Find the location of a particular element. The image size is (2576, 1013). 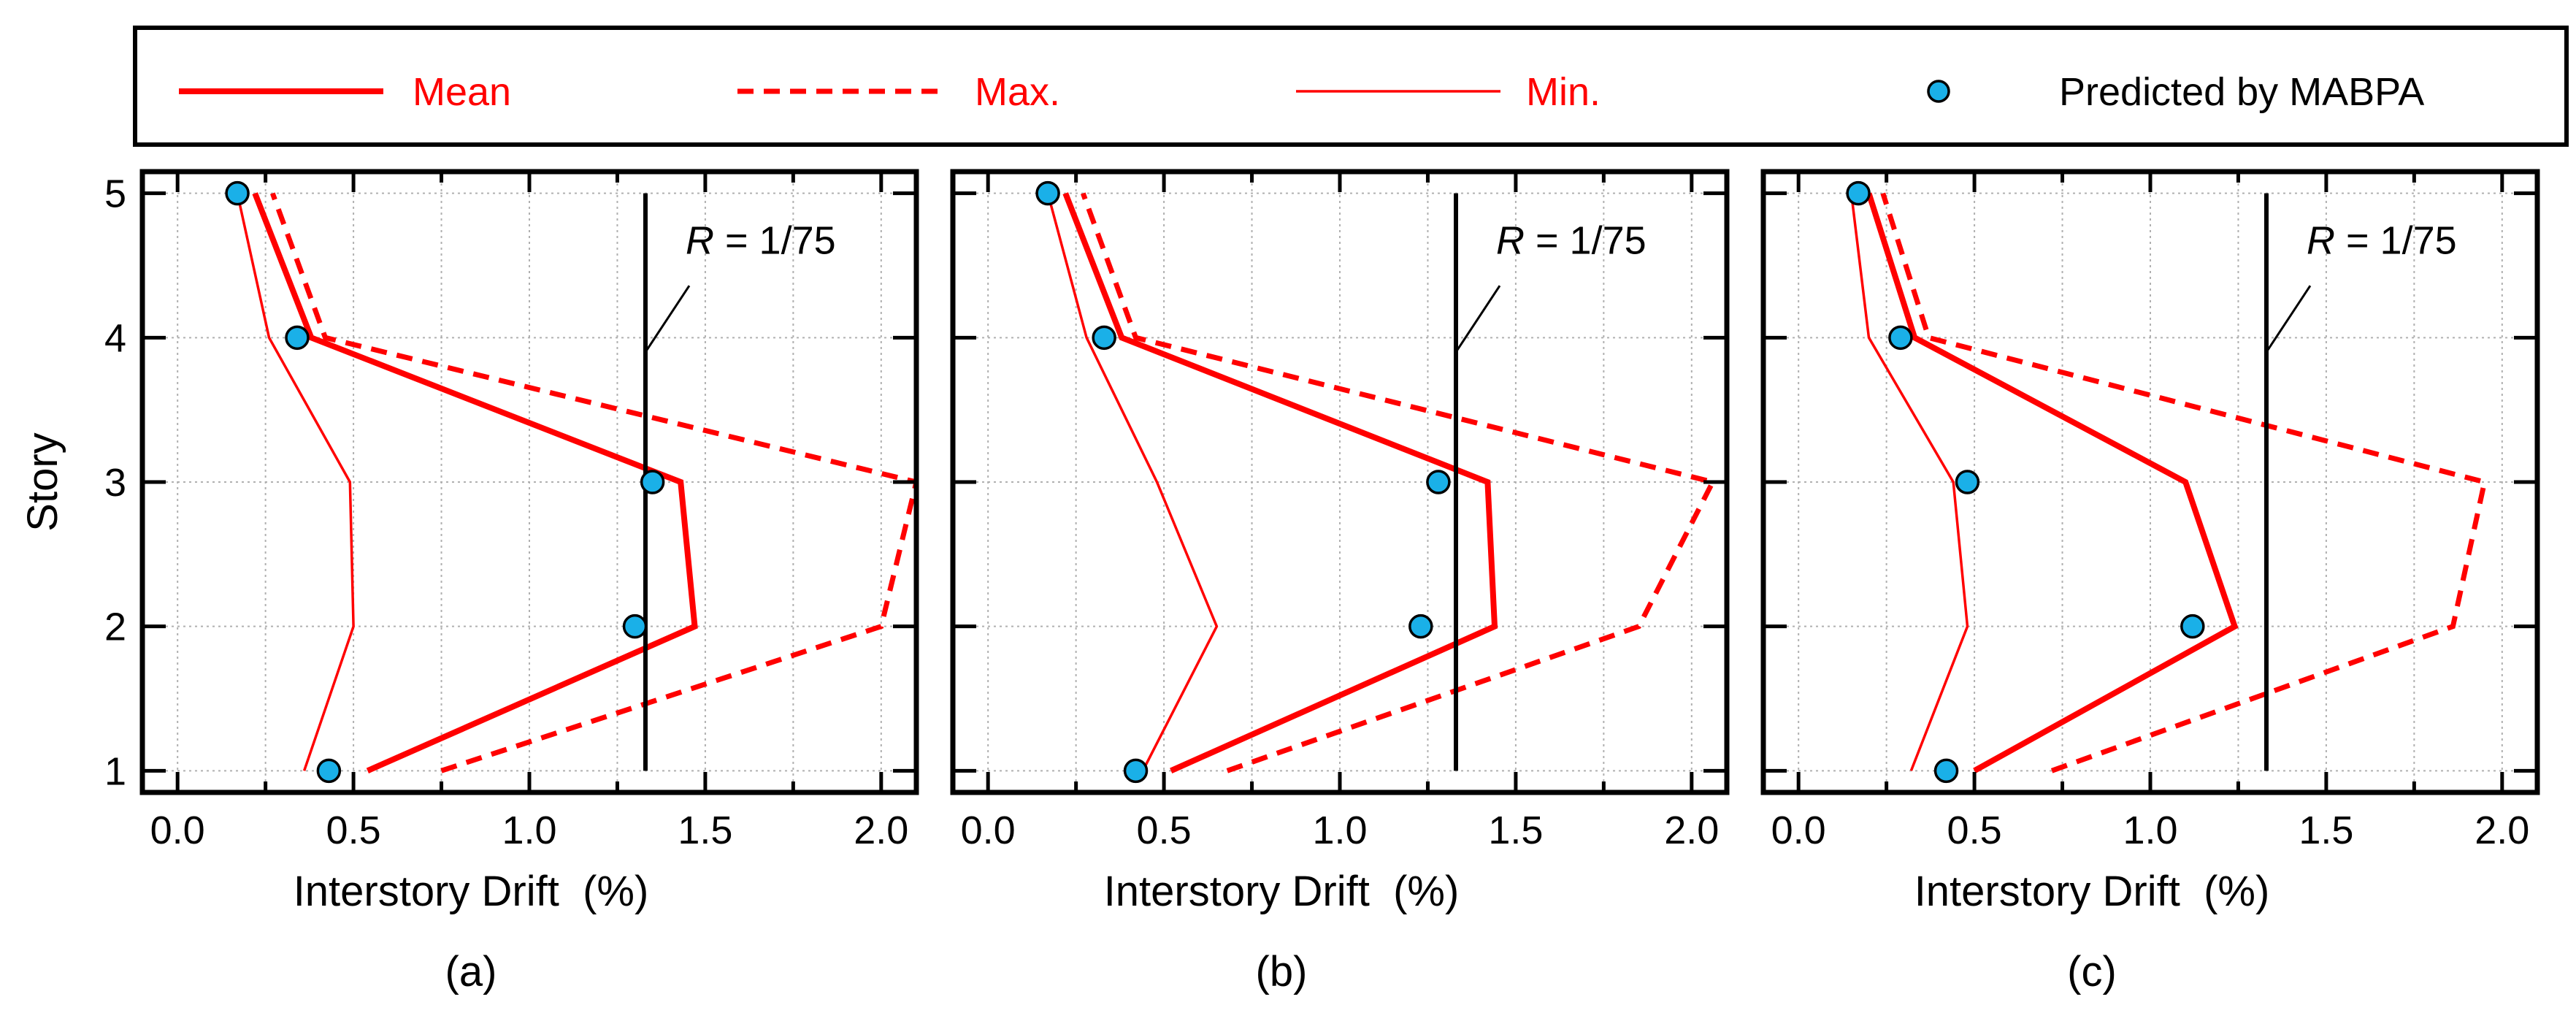

y-tick-label: 1 is located at coordinates (115, 771).